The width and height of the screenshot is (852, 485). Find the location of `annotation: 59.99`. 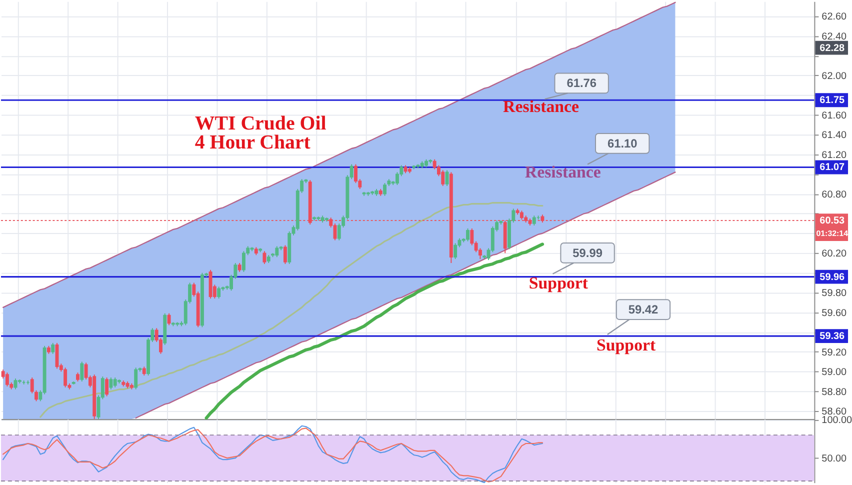

annotation: 59.99 is located at coordinates (587, 253).